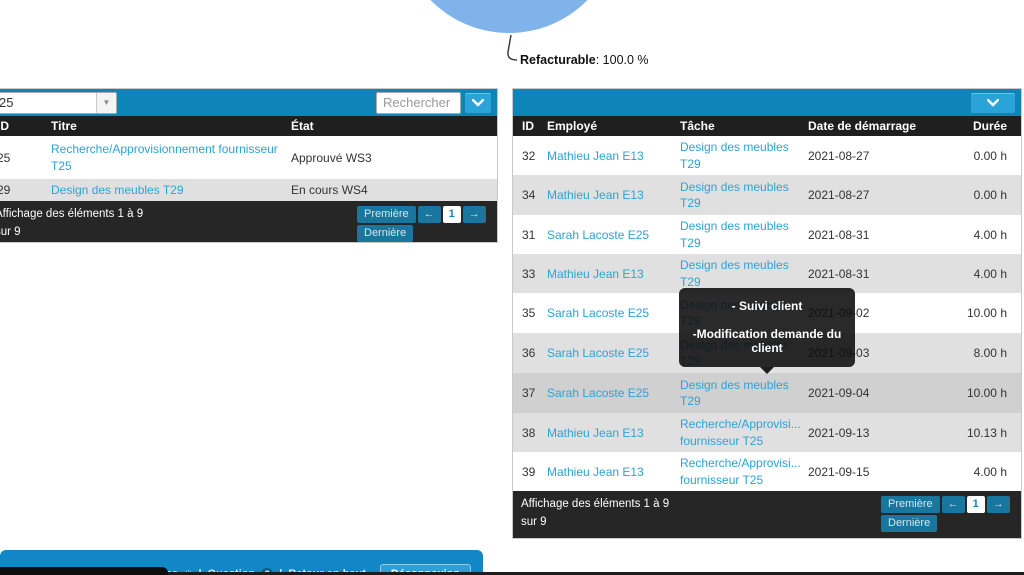 The height and width of the screenshot is (575, 1024). I want to click on search-input, so click(418, 102).